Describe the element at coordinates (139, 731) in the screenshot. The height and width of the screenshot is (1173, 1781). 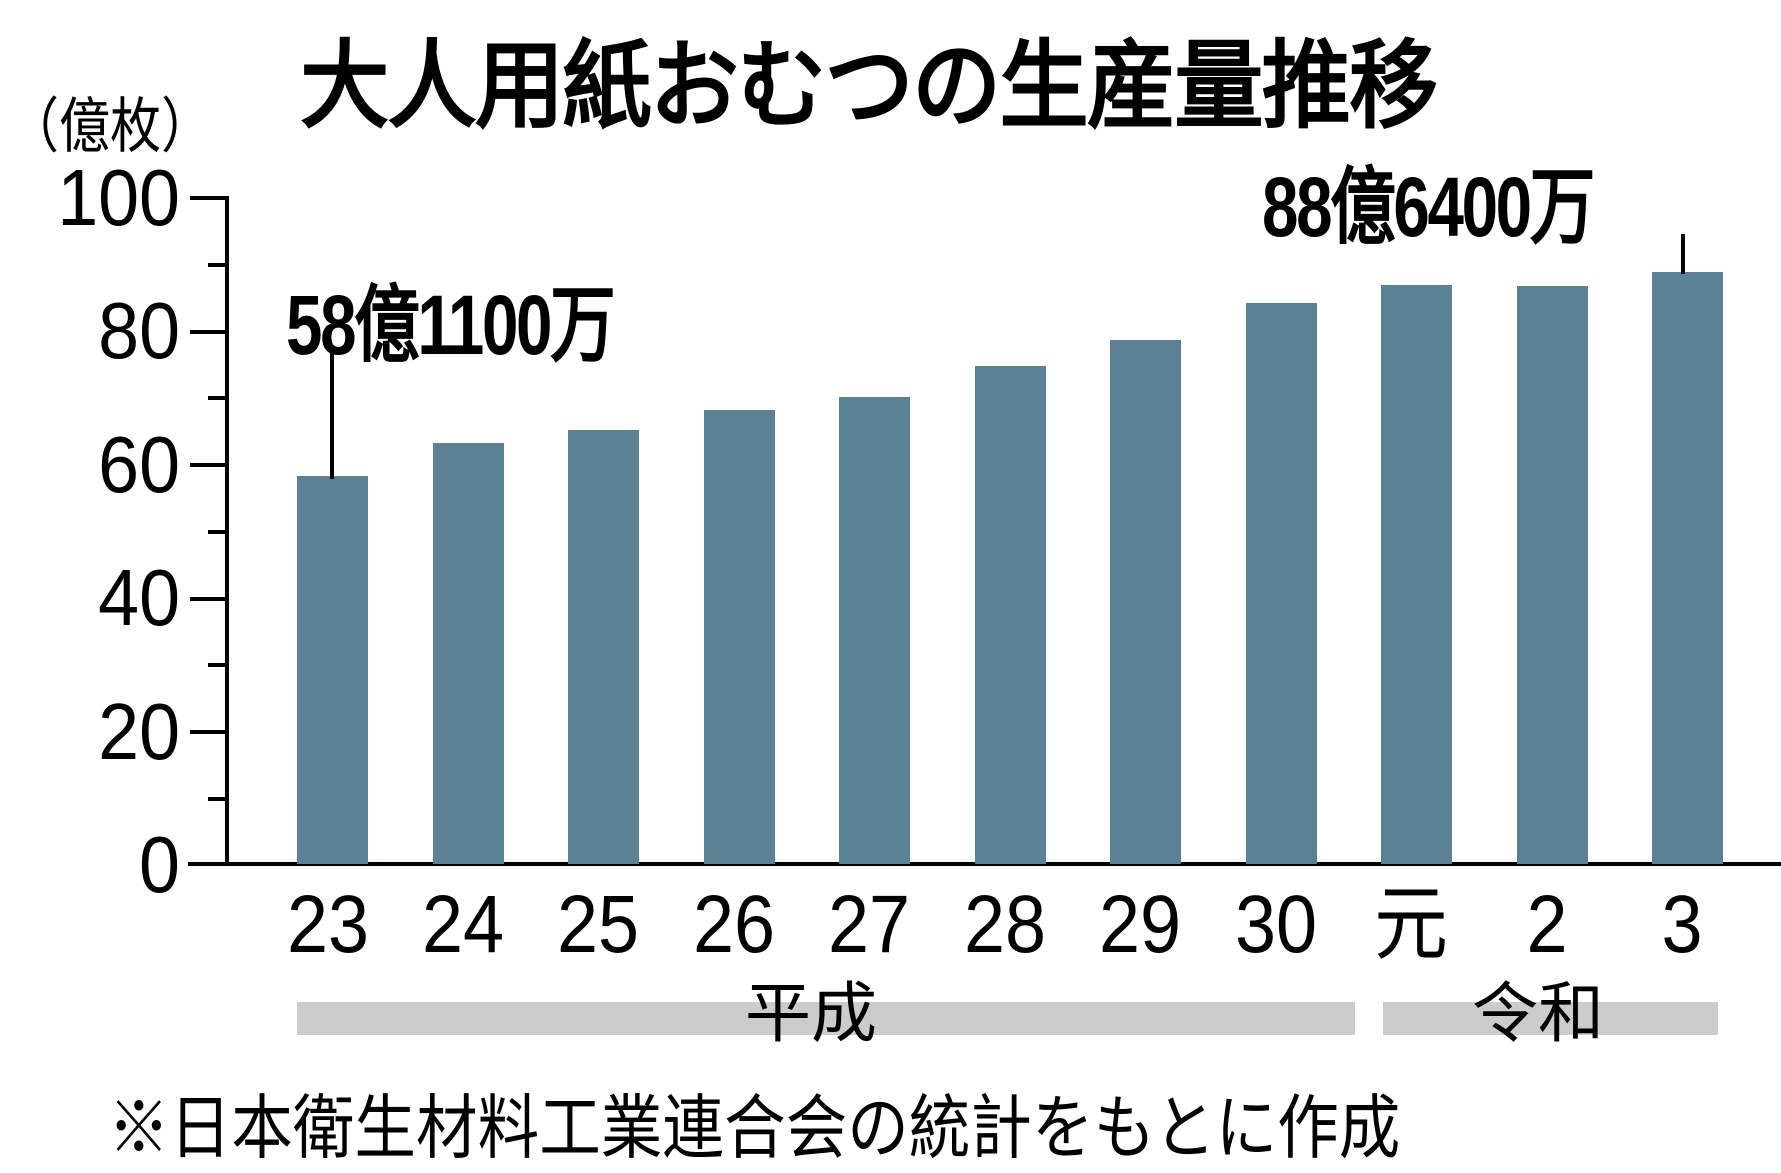
I see `y-tick-label-20: 20` at that location.